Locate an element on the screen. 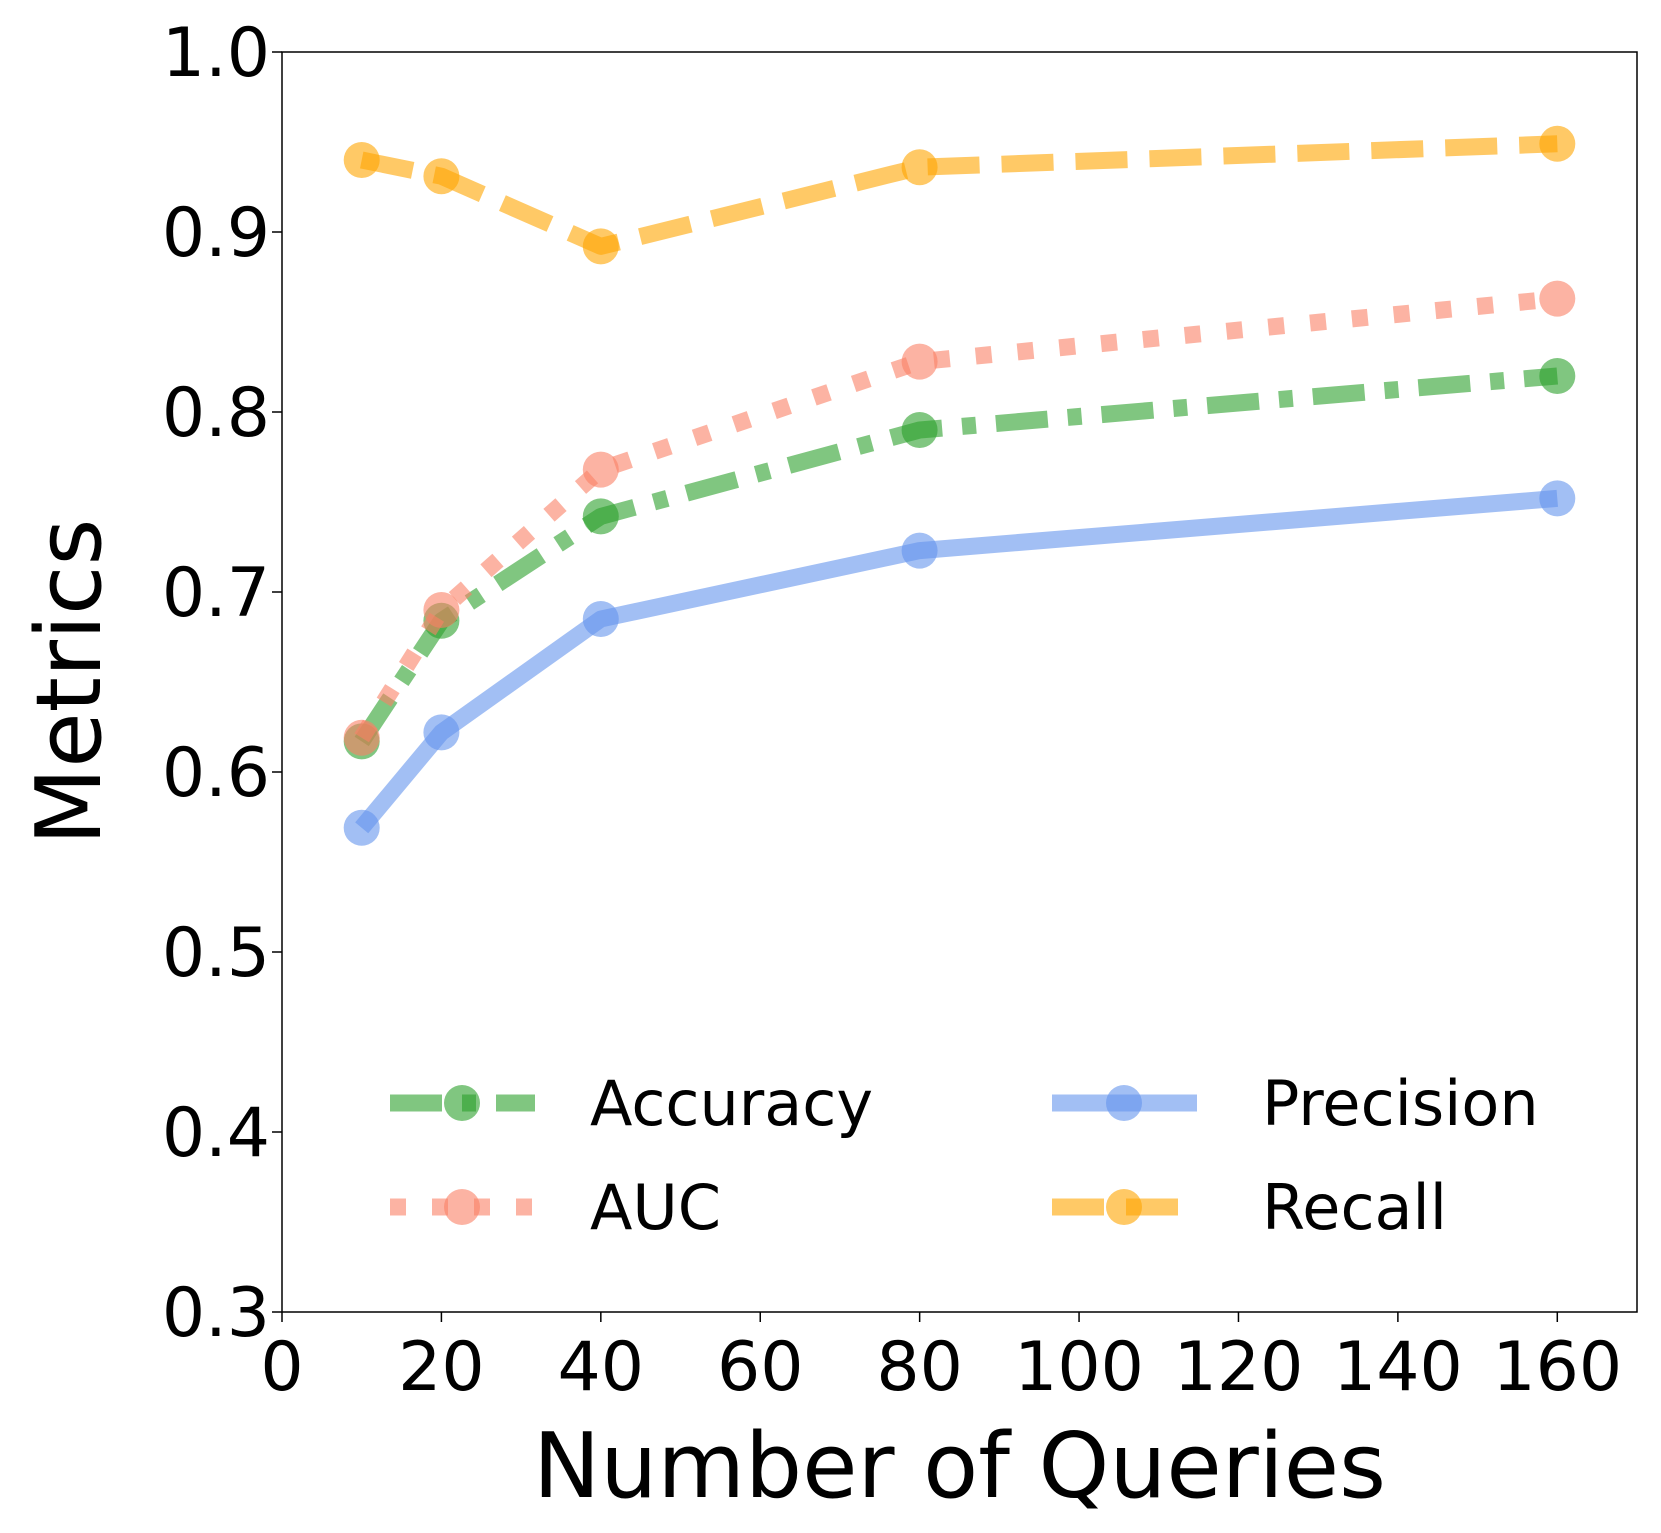  legend-label-recall: Recall is located at coordinates (1354, 1207).